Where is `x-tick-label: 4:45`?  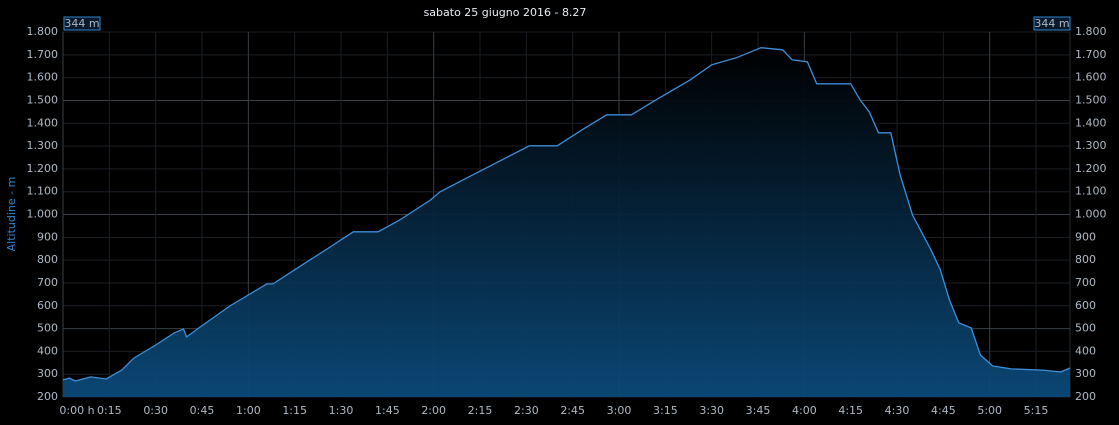
x-tick-label: 4:45 is located at coordinates (943, 410).